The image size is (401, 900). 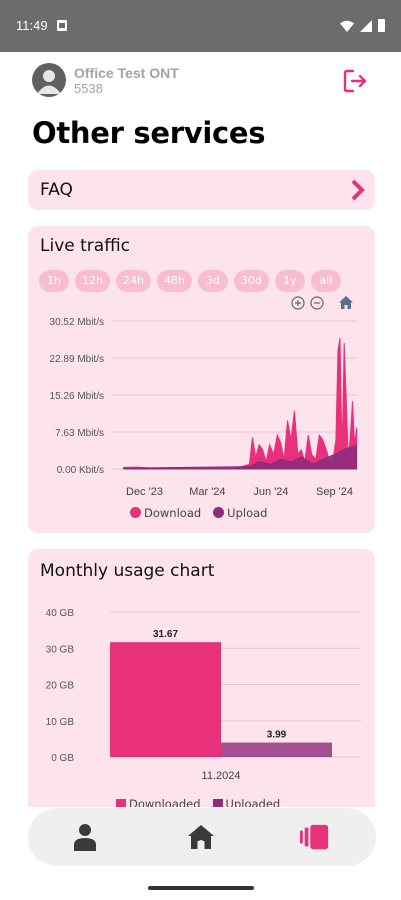 I want to click on nav-services, so click(x=315, y=837).